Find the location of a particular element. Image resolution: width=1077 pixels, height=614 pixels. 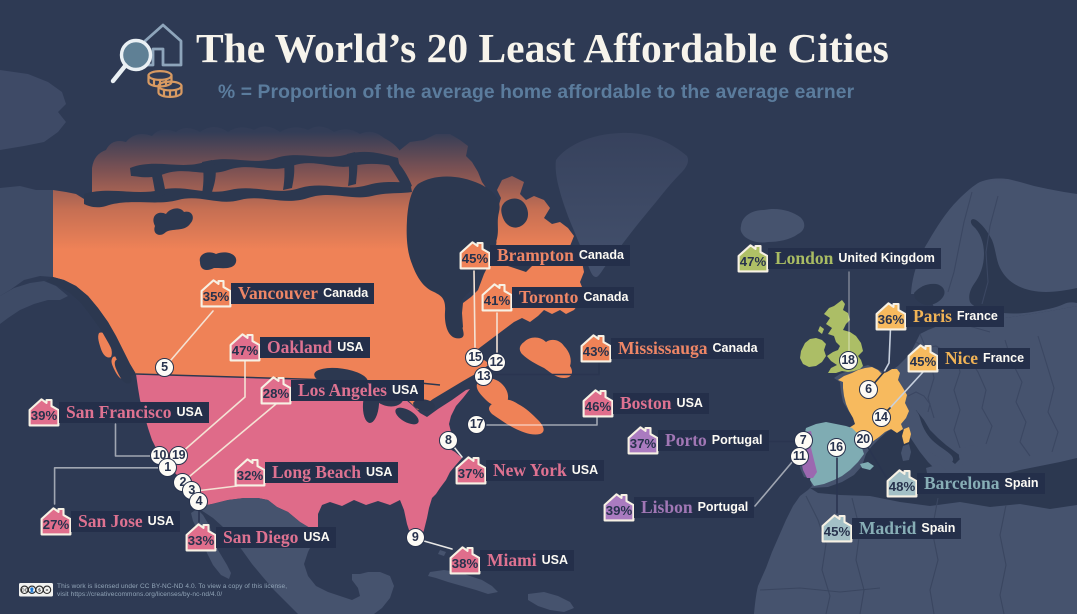

svg-text: 36% is located at coordinates (891, 319).